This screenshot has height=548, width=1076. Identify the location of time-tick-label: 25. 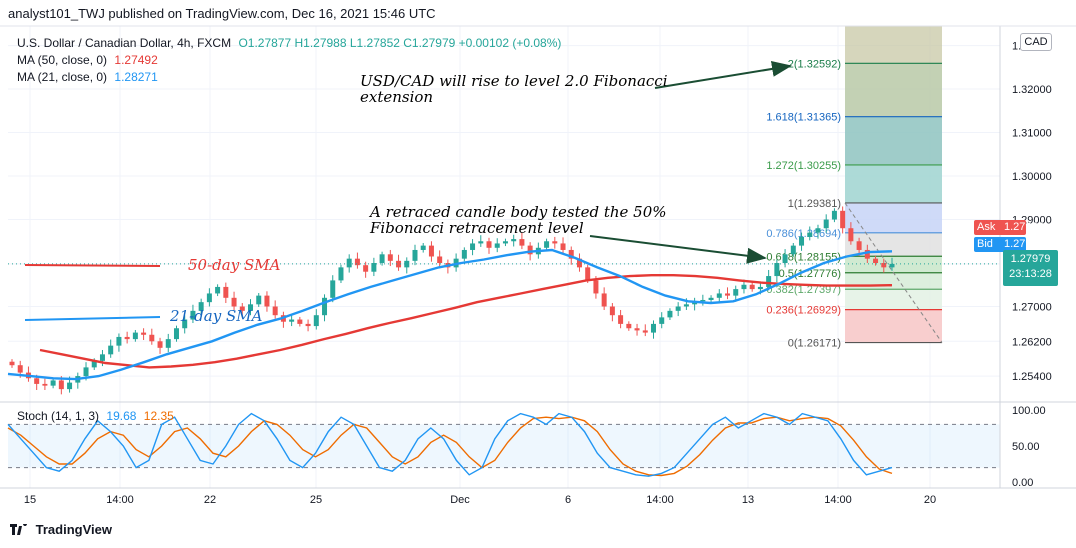
(316, 500).